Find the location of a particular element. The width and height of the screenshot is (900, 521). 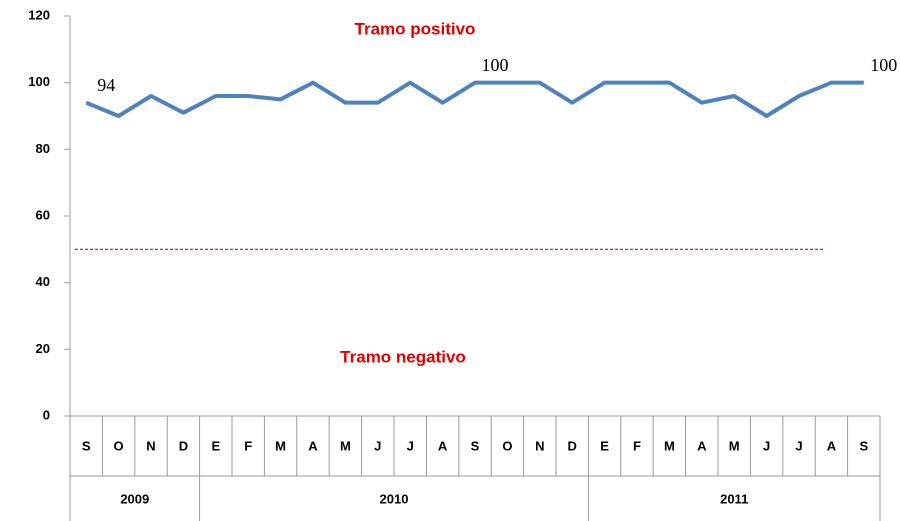

y-tick-label: 80 is located at coordinates (43, 148).